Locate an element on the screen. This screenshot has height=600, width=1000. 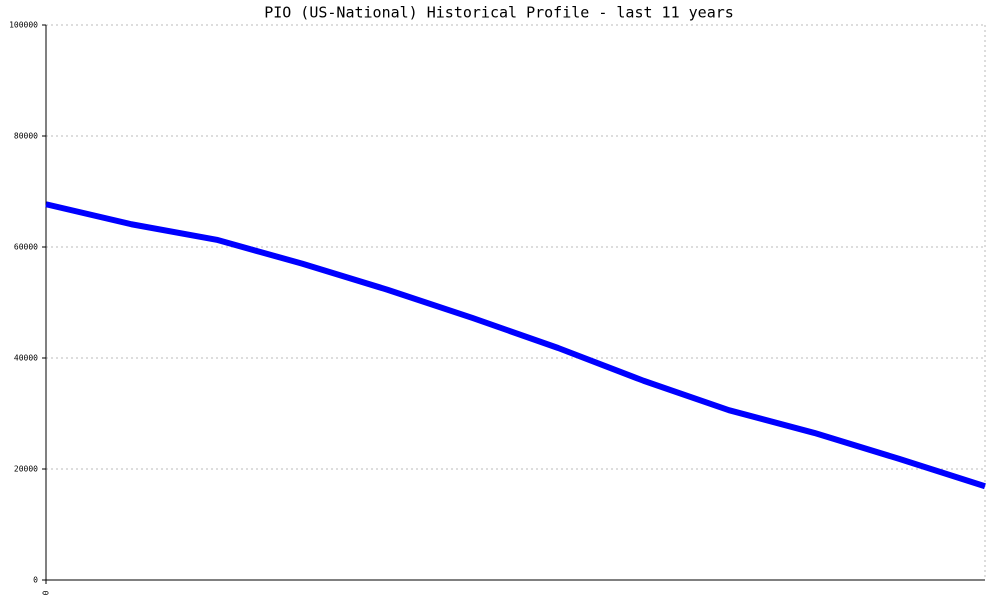
y-tick-label: 40000 is located at coordinates (26, 358).